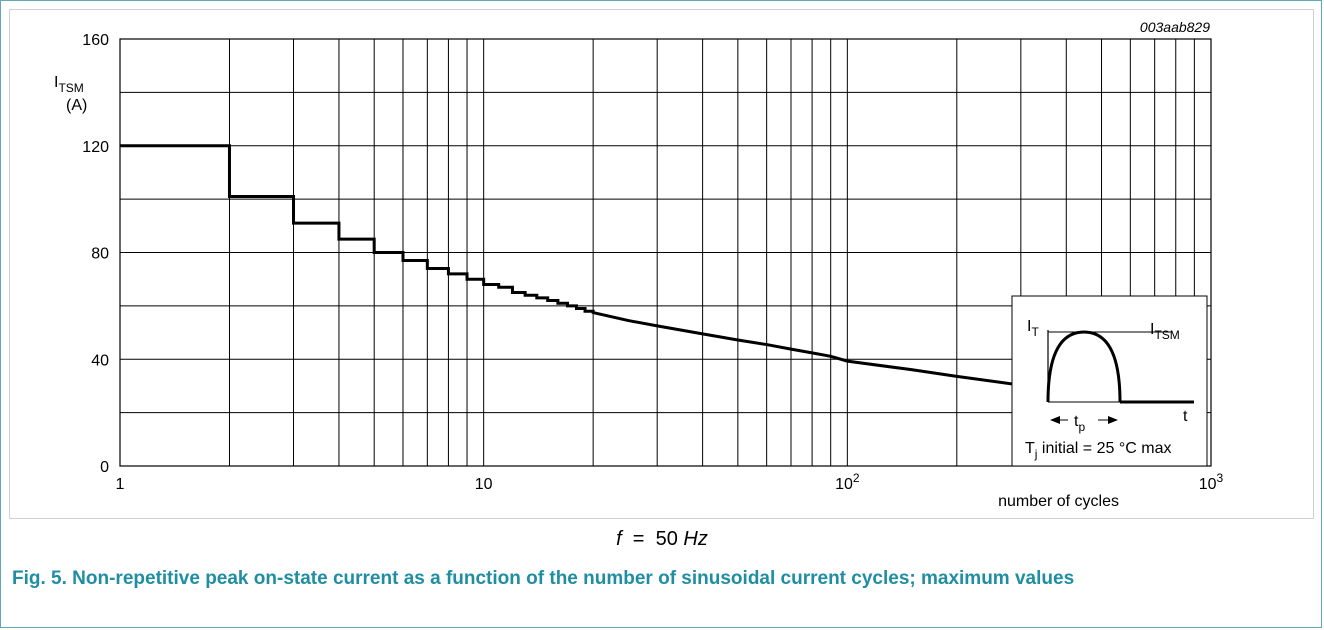  What do you see at coordinates (484, 484) in the screenshot?
I see `x-tick-label: 10` at bounding box center [484, 484].